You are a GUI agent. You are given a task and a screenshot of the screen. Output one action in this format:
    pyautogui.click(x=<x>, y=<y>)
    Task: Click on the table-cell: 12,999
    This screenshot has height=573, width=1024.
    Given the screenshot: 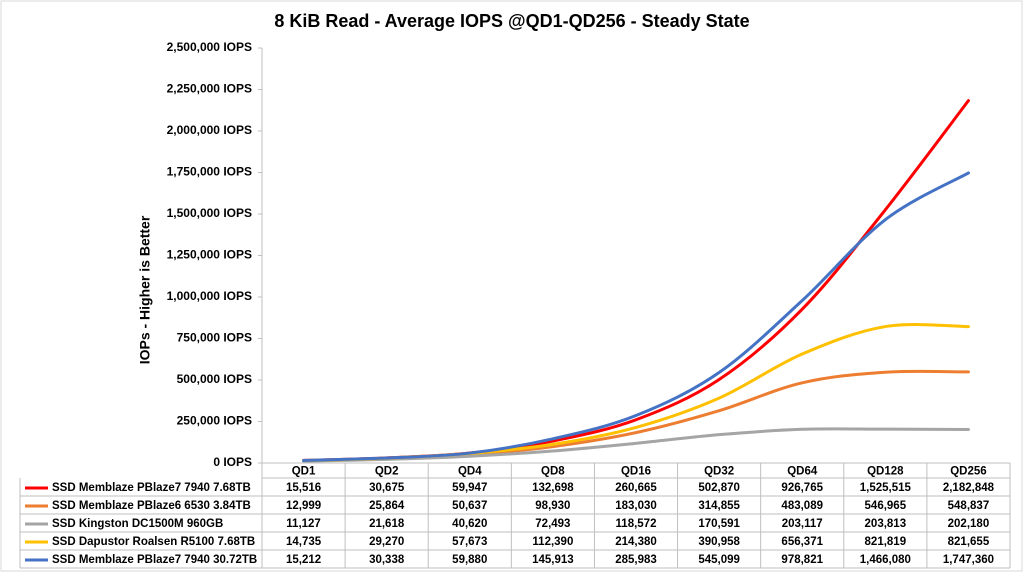 What is the action you would take?
    pyautogui.click(x=303, y=506)
    